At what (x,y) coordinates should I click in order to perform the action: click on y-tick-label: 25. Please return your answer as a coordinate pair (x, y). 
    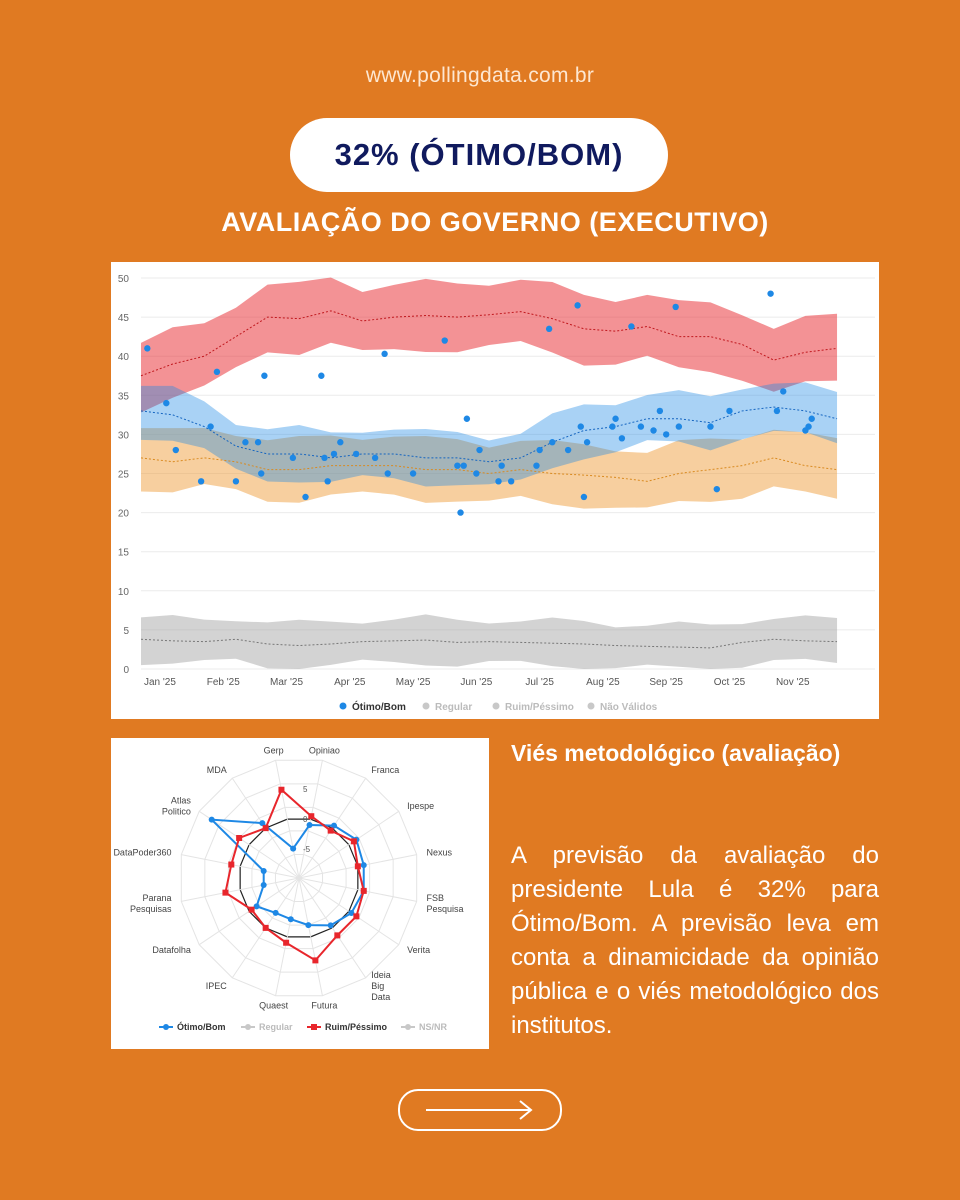
    Looking at the image, I should click on (124, 475).